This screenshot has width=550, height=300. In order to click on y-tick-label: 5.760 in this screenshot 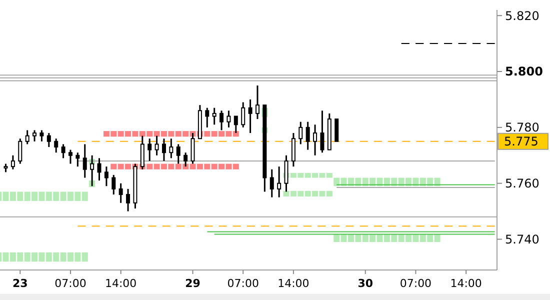, I will do `click(522, 183)`.